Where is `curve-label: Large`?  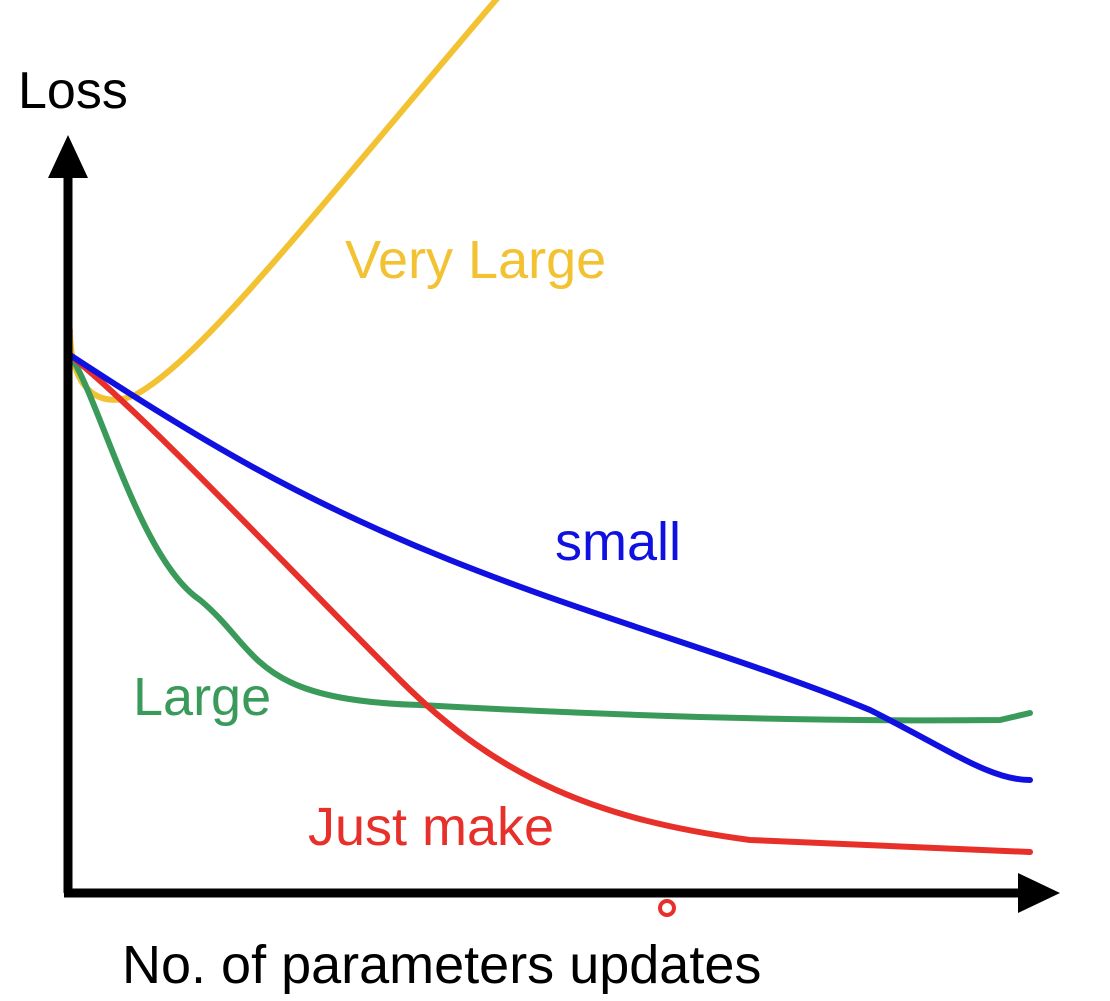
curve-label: Large is located at coordinates (202, 697).